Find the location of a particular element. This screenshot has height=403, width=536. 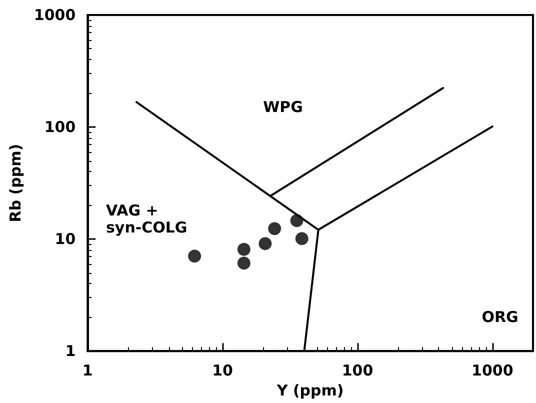

x-tick-label: 100 is located at coordinates (358, 371).